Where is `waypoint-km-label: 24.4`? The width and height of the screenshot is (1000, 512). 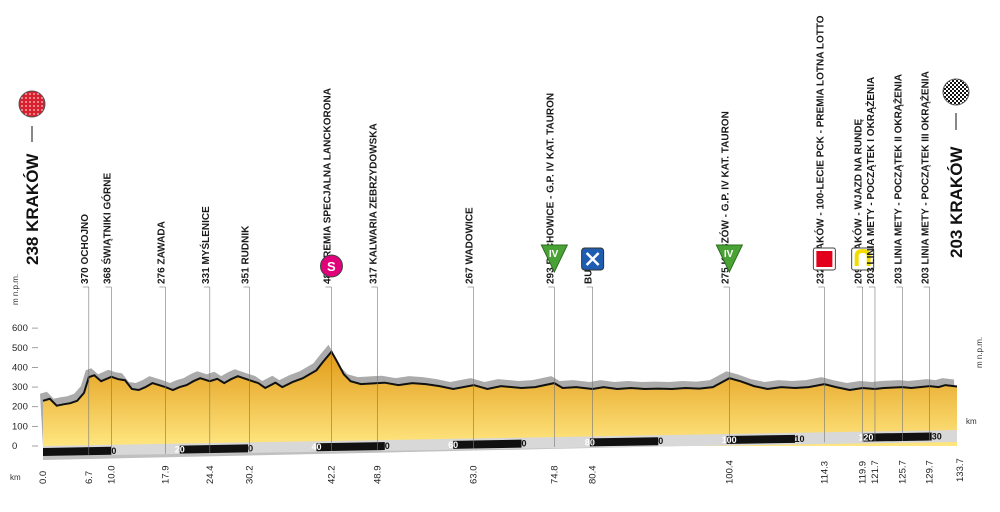 waypoint-km-label: 24.4 is located at coordinates (210, 475).